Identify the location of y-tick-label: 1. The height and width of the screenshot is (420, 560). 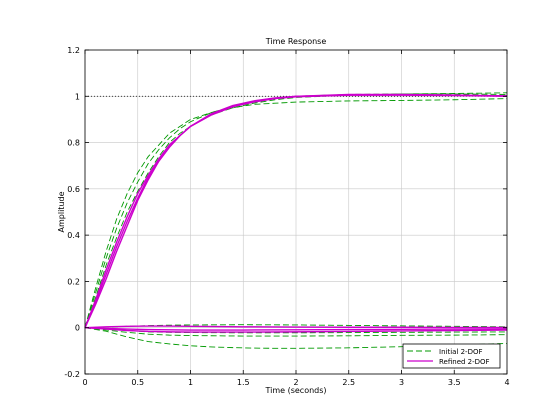
(77, 96).